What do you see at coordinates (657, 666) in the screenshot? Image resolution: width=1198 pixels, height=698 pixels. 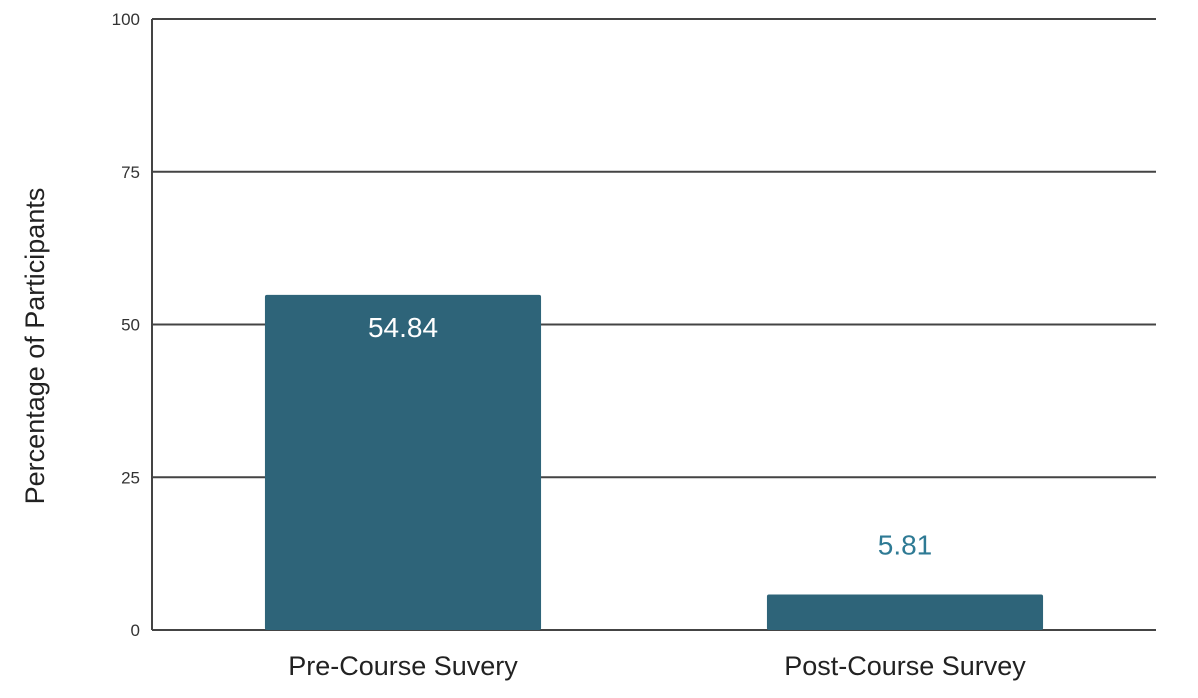 I see `x-category-labels: Pre-Course Suvery Post-Course Survey` at bounding box center [657, 666].